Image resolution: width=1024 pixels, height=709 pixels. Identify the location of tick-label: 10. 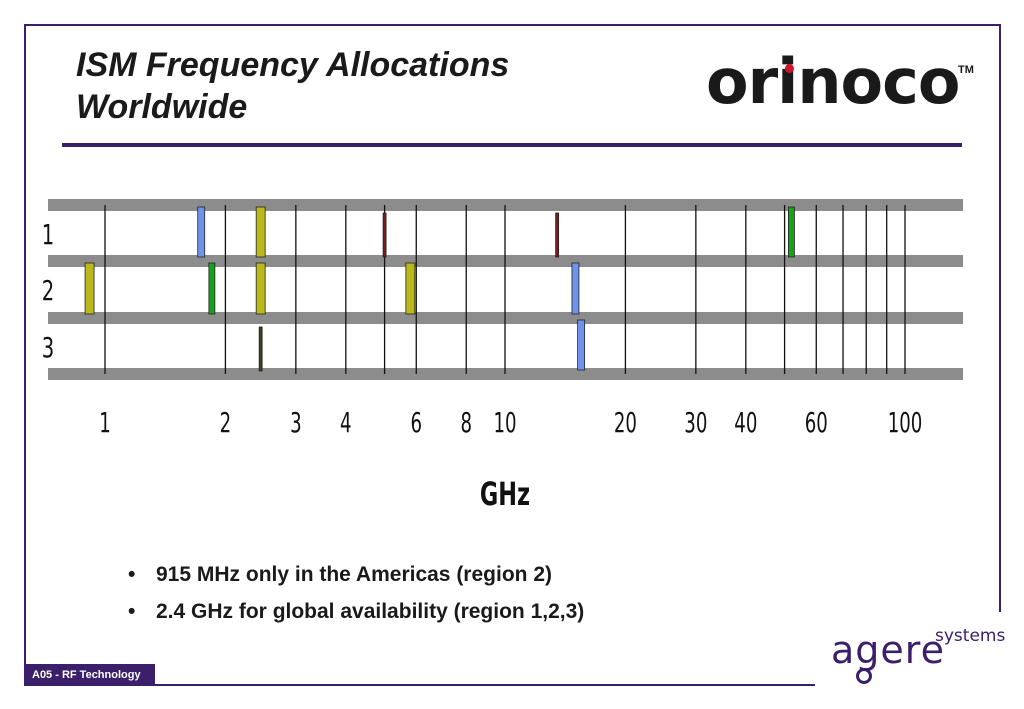
(504, 422).